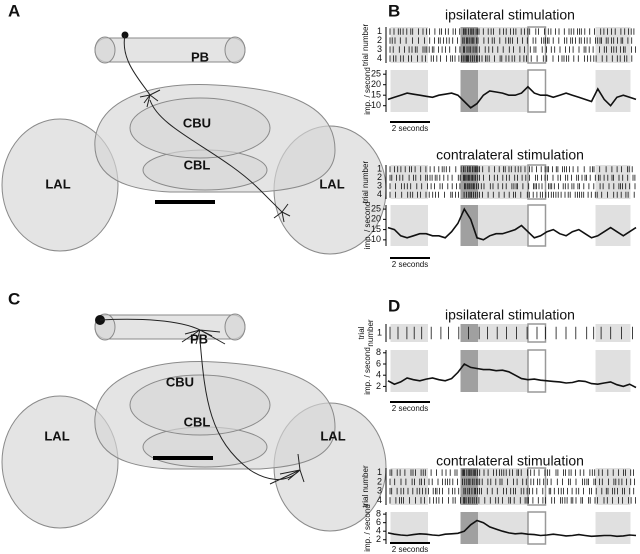  What do you see at coordinates (378, 539) in the screenshot?
I see `y-tick-label: 2` at bounding box center [378, 539].